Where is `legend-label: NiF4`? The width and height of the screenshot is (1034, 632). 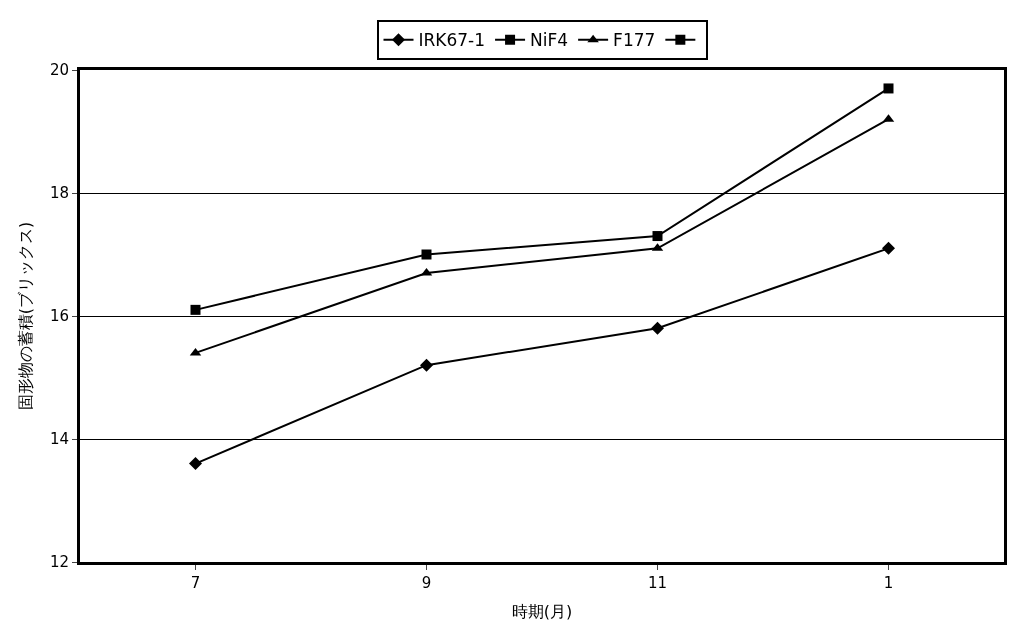
legend-label: NiF4 is located at coordinates (549, 40).